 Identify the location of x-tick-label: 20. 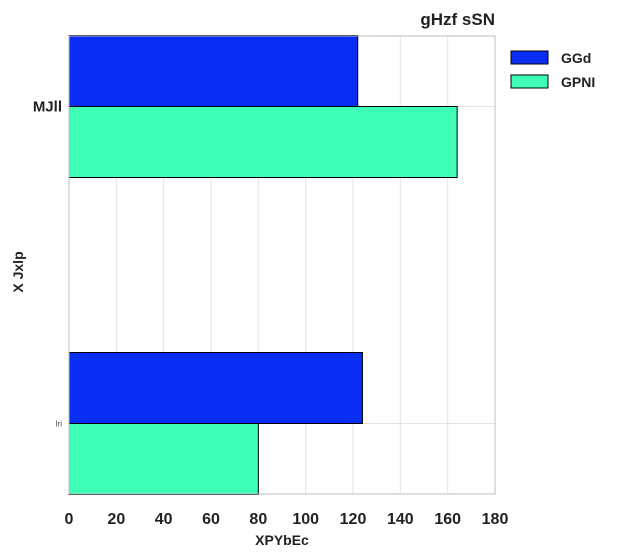
(116, 519).